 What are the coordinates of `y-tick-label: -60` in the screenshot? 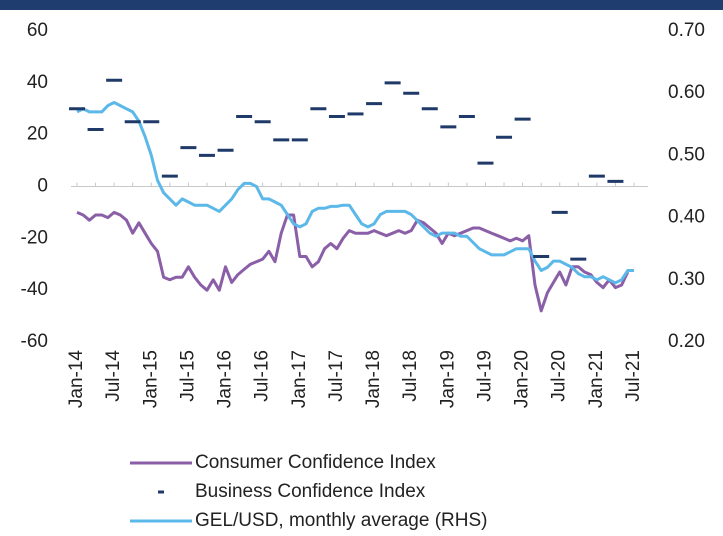 It's located at (34, 341).